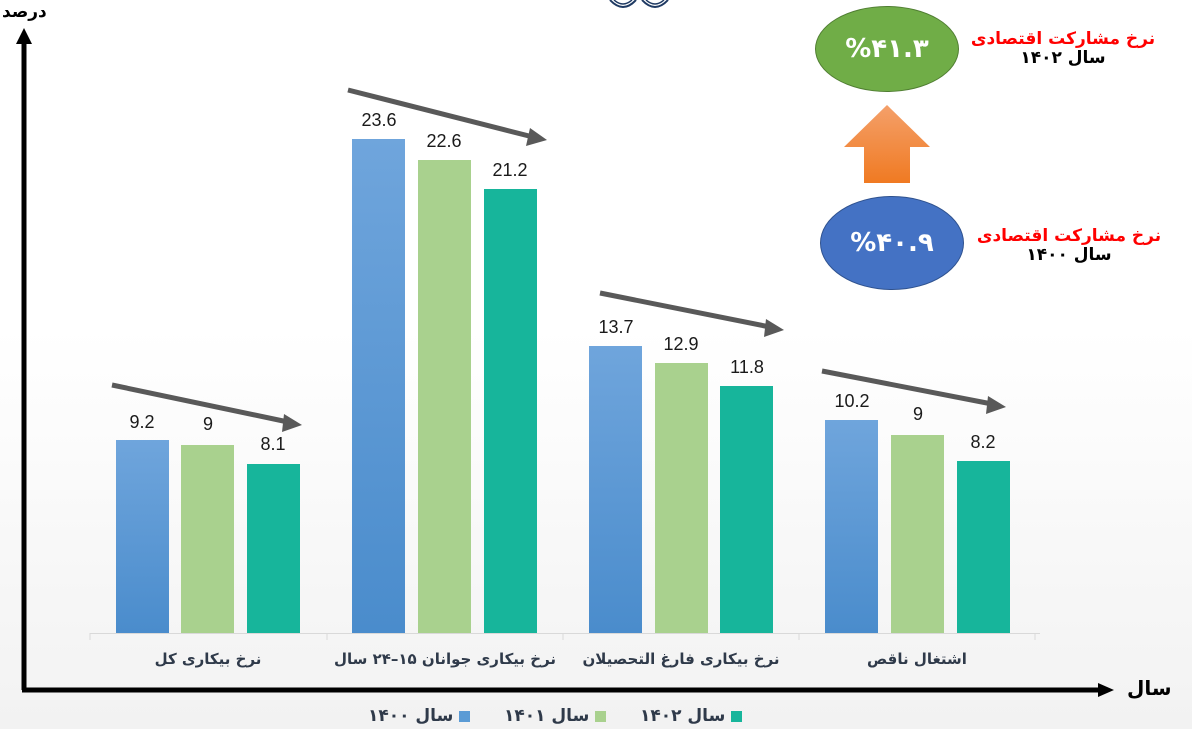 This screenshot has height=729, width=1192. I want to click on value-label: 12.9, so click(681, 344).